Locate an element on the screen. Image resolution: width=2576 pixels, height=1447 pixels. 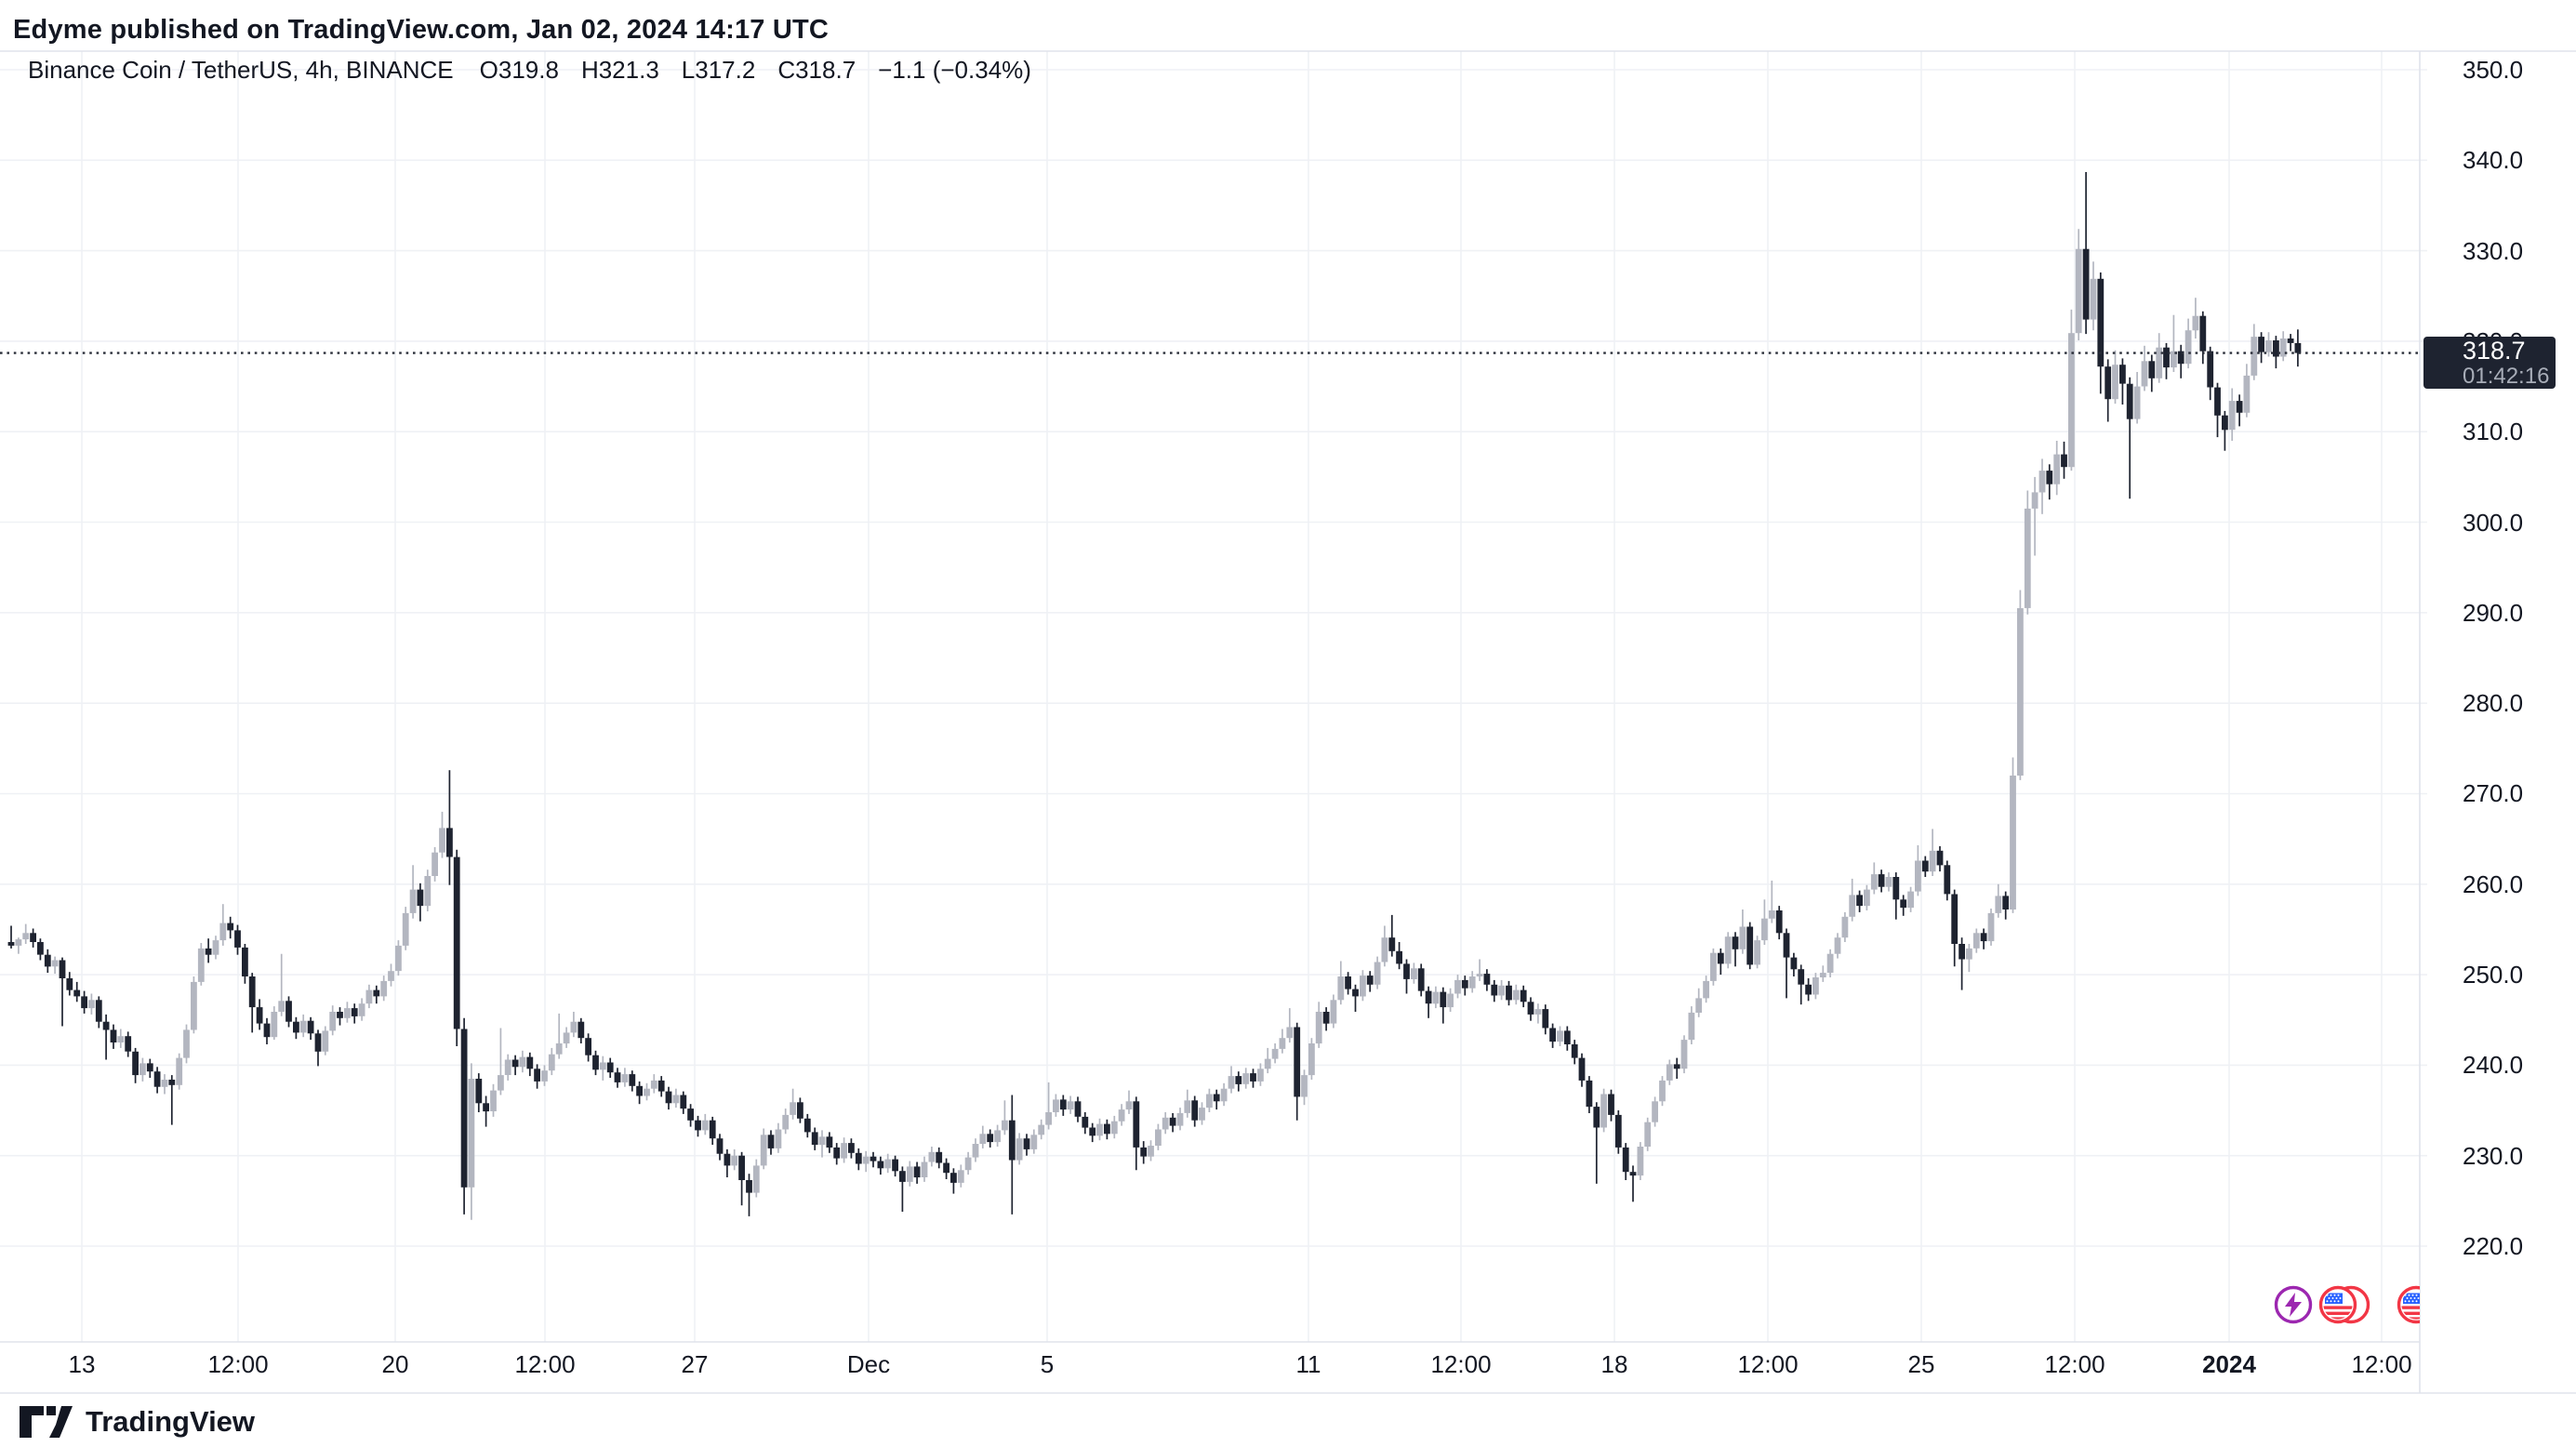
legend-low: L317.2 is located at coordinates (718, 70).